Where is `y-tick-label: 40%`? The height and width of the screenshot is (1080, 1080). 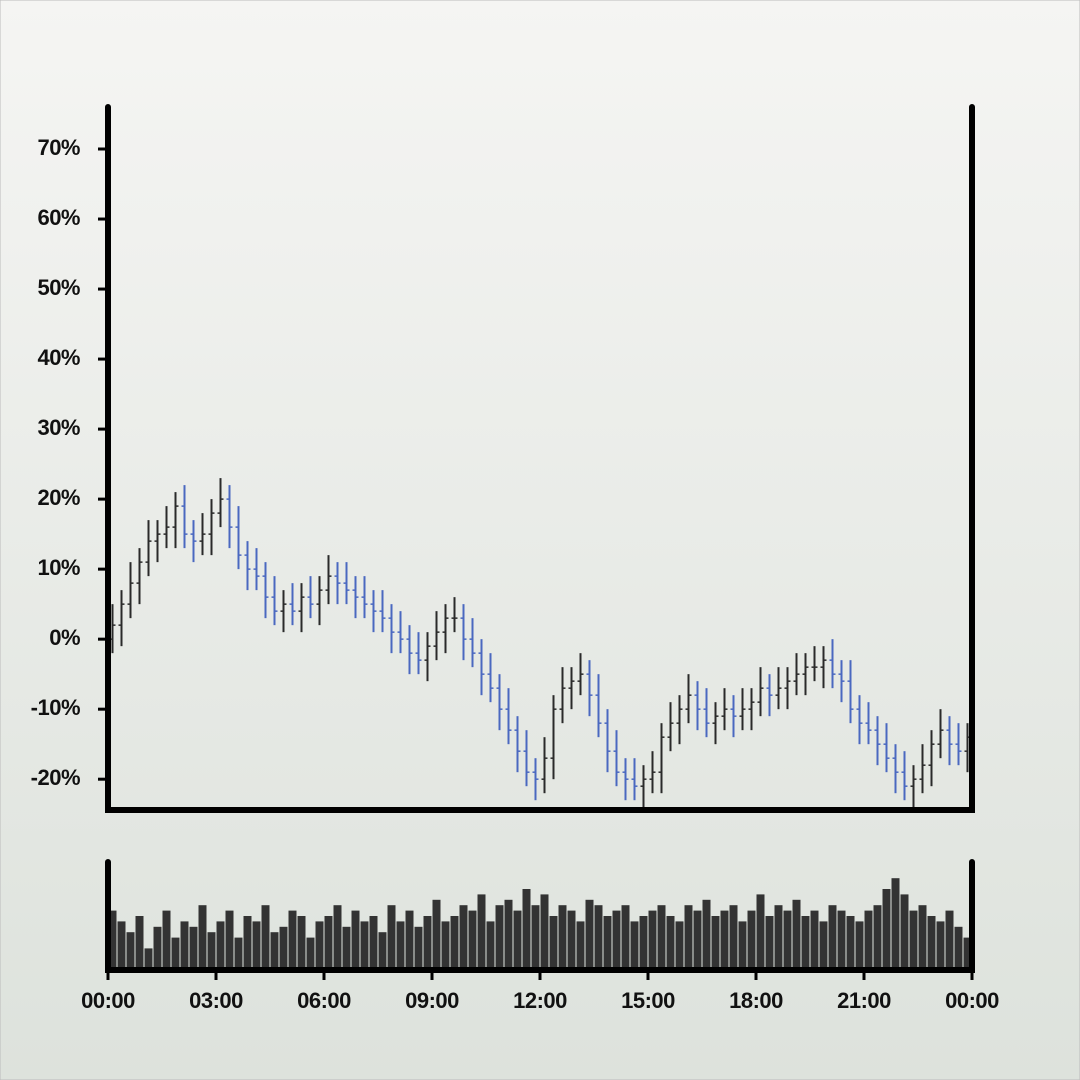 y-tick-label: 40% is located at coordinates (58, 357).